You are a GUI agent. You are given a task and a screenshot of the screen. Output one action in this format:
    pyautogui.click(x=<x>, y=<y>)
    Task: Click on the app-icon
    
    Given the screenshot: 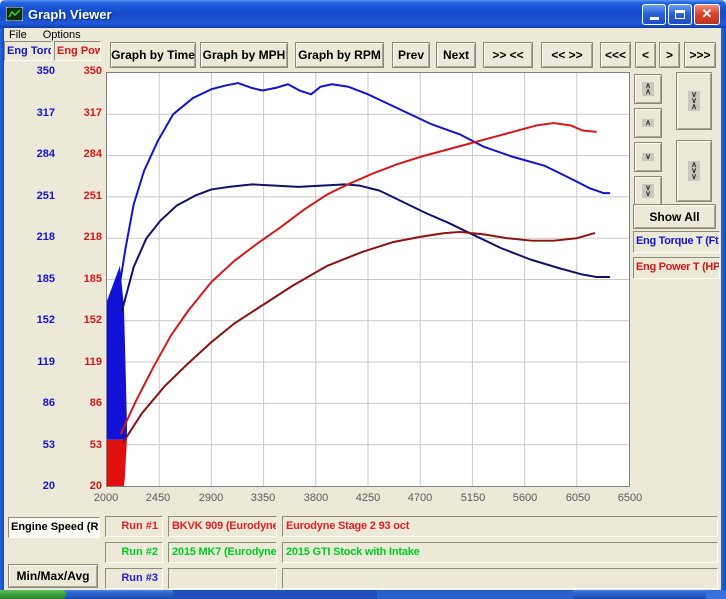 What is the action you would take?
    pyautogui.click(x=14, y=14)
    